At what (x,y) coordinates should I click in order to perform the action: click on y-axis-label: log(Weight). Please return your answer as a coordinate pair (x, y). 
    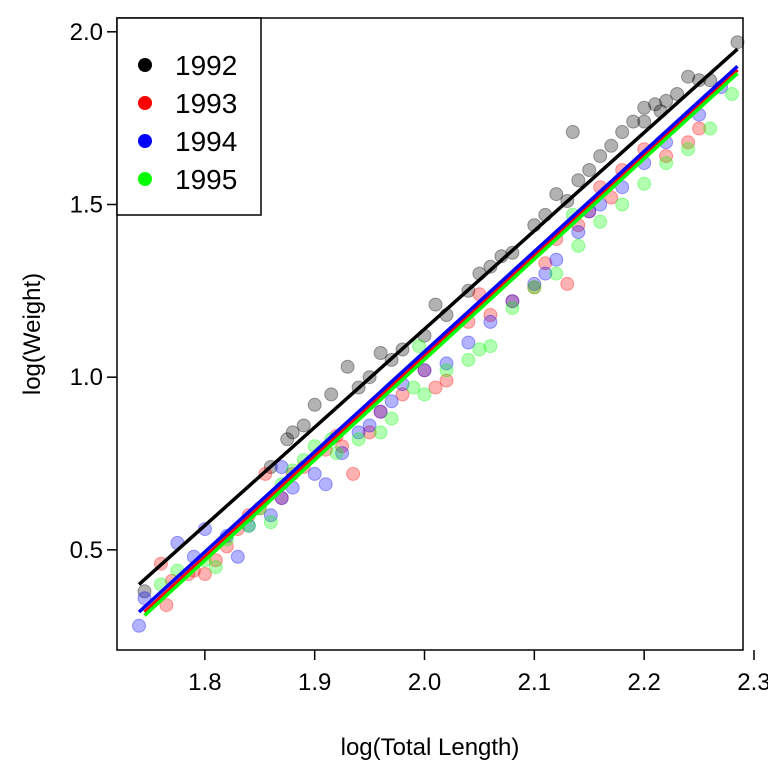
    Looking at the image, I should click on (32, 334).